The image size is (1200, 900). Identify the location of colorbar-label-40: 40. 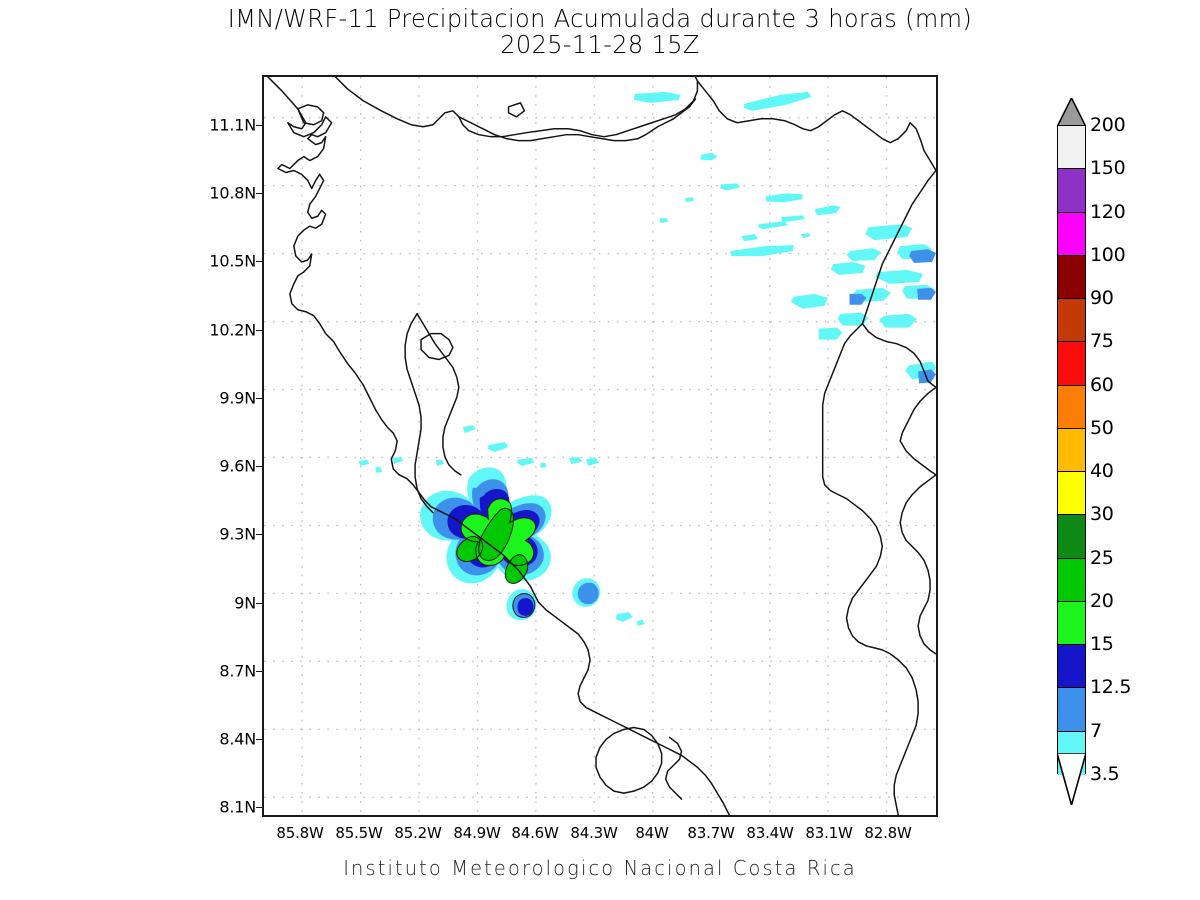
(1102, 471).